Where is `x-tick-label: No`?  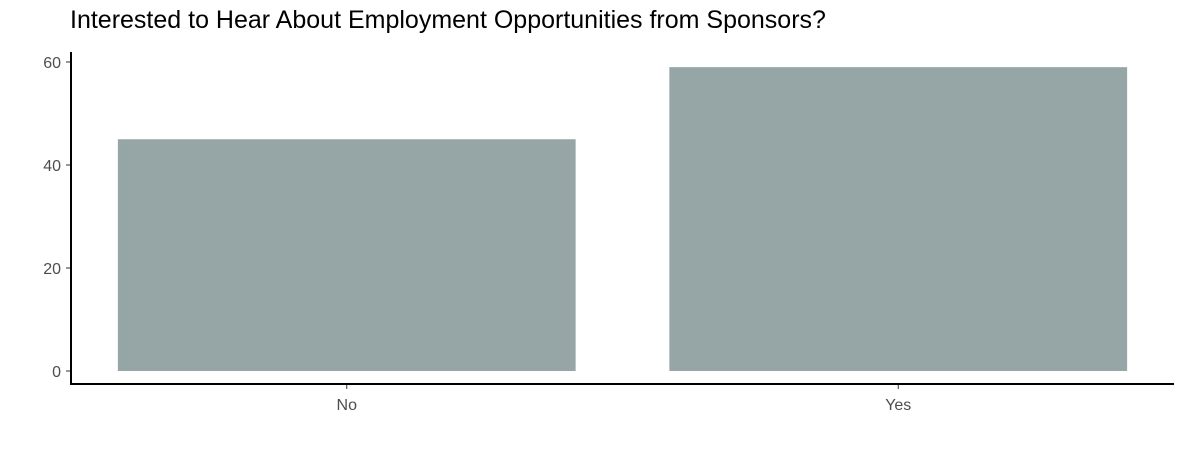 x-tick-label: No is located at coordinates (347, 405).